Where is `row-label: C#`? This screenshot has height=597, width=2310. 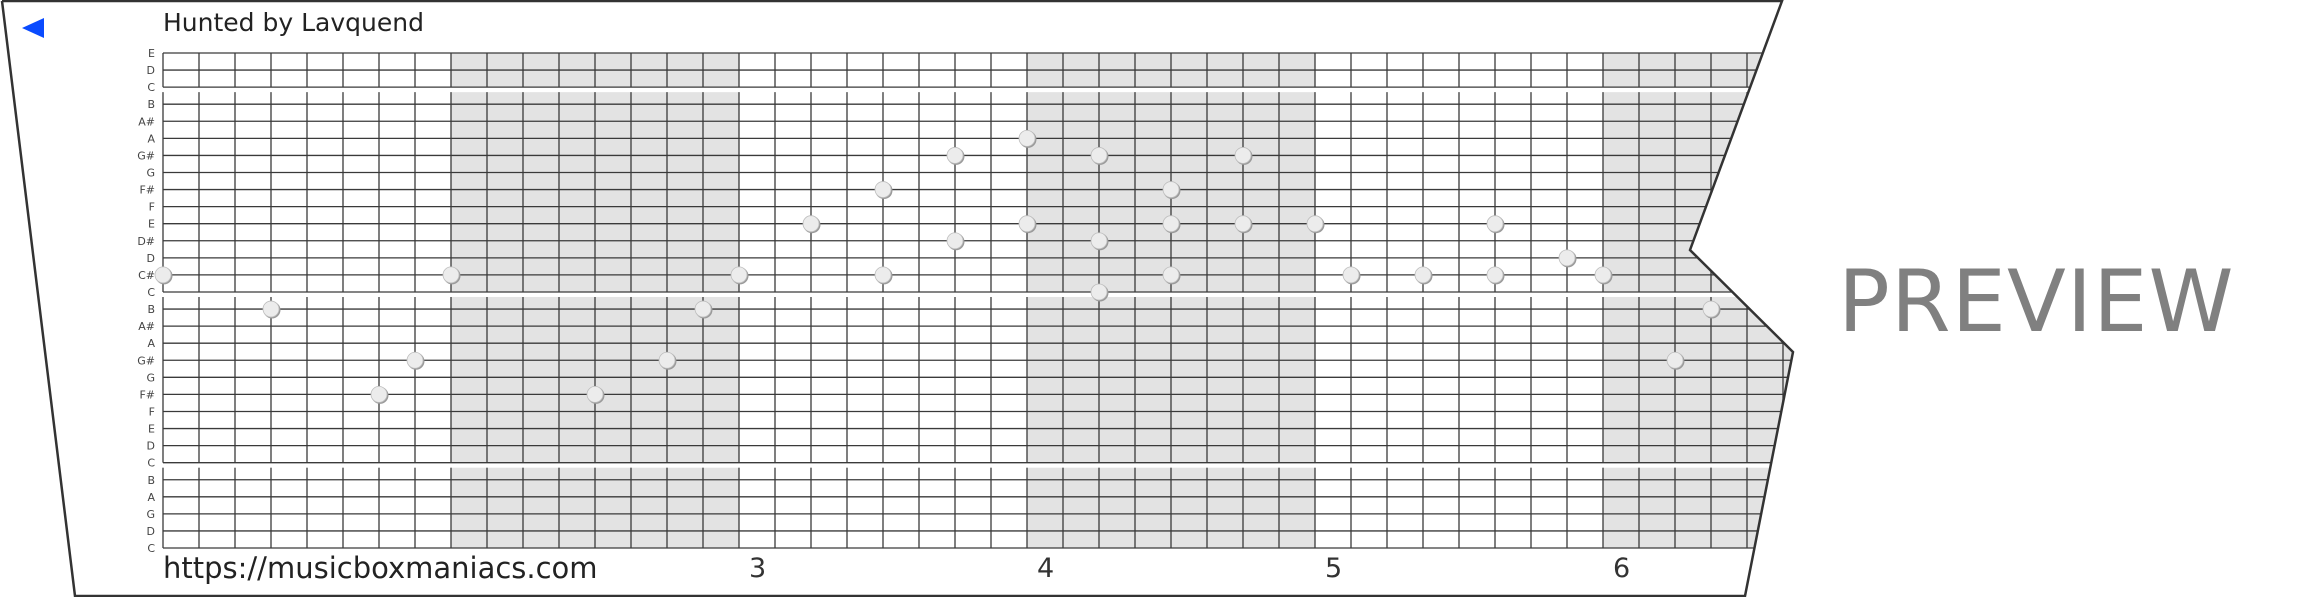 row-label: C# is located at coordinates (146, 275).